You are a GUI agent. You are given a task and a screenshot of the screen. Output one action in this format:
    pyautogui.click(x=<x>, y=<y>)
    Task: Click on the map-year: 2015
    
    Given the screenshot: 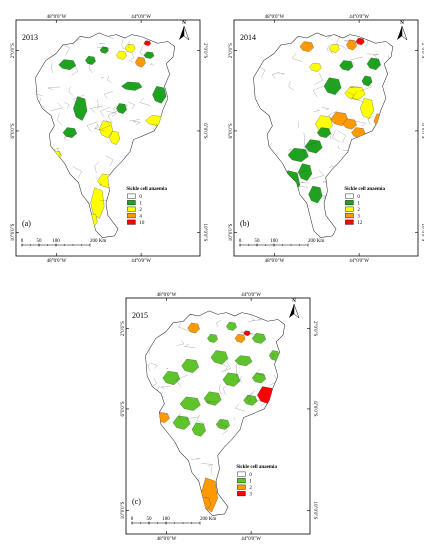 What is the action you would take?
    pyautogui.click(x=140, y=315)
    